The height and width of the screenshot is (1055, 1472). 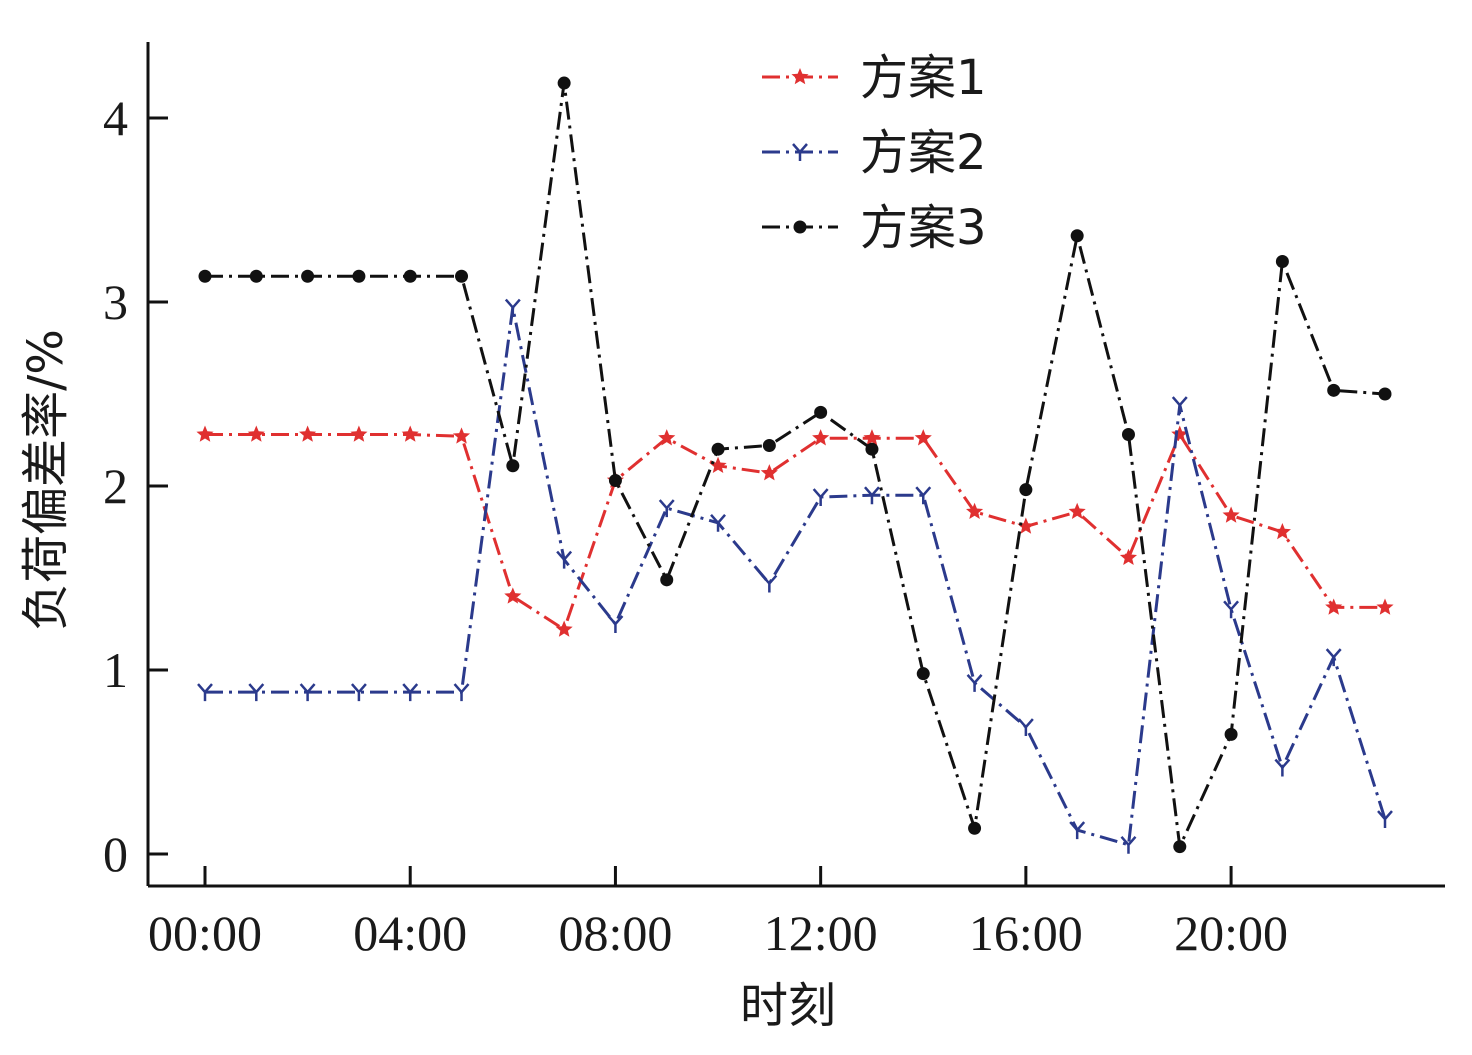 What do you see at coordinates (410, 933) in the screenshot?
I see `x-tick-label: 04:00` at bounding box center [410, 933].